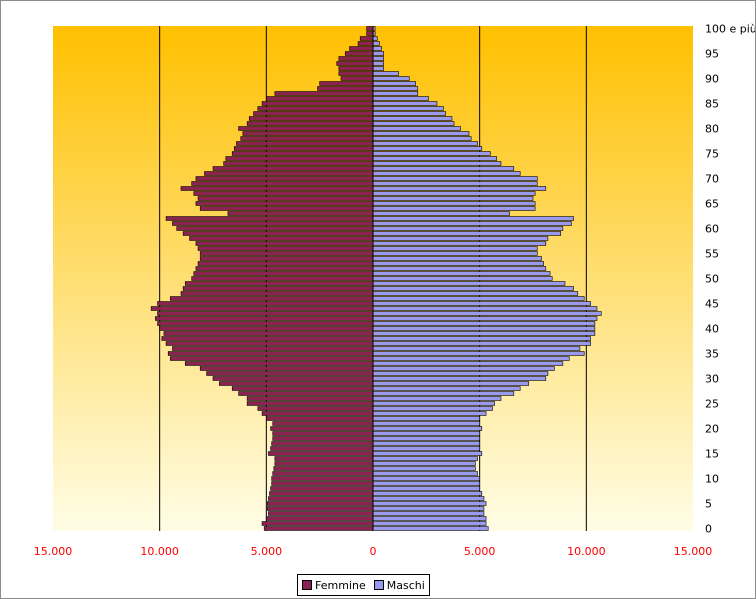 The height and width of the screenshot is (599, 756). Describe the element at coordinates (730, 29) in the screenshot. I see `y-tick-label: 100 e più` at that location.